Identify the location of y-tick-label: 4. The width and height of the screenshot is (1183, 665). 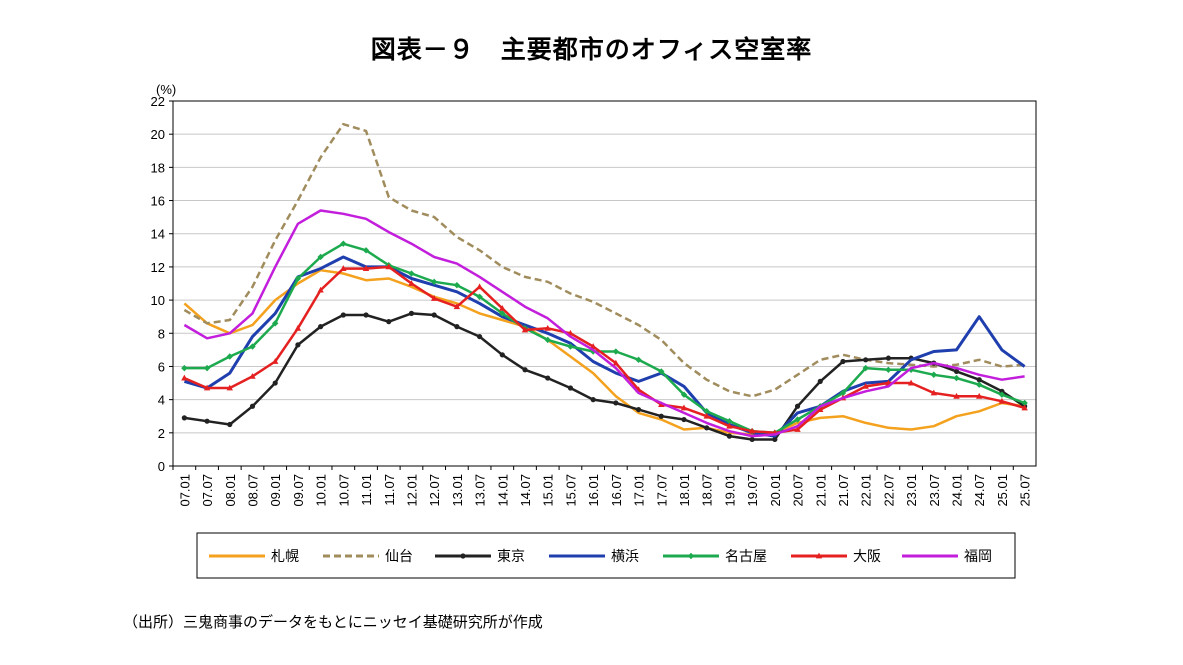
(161, 400).